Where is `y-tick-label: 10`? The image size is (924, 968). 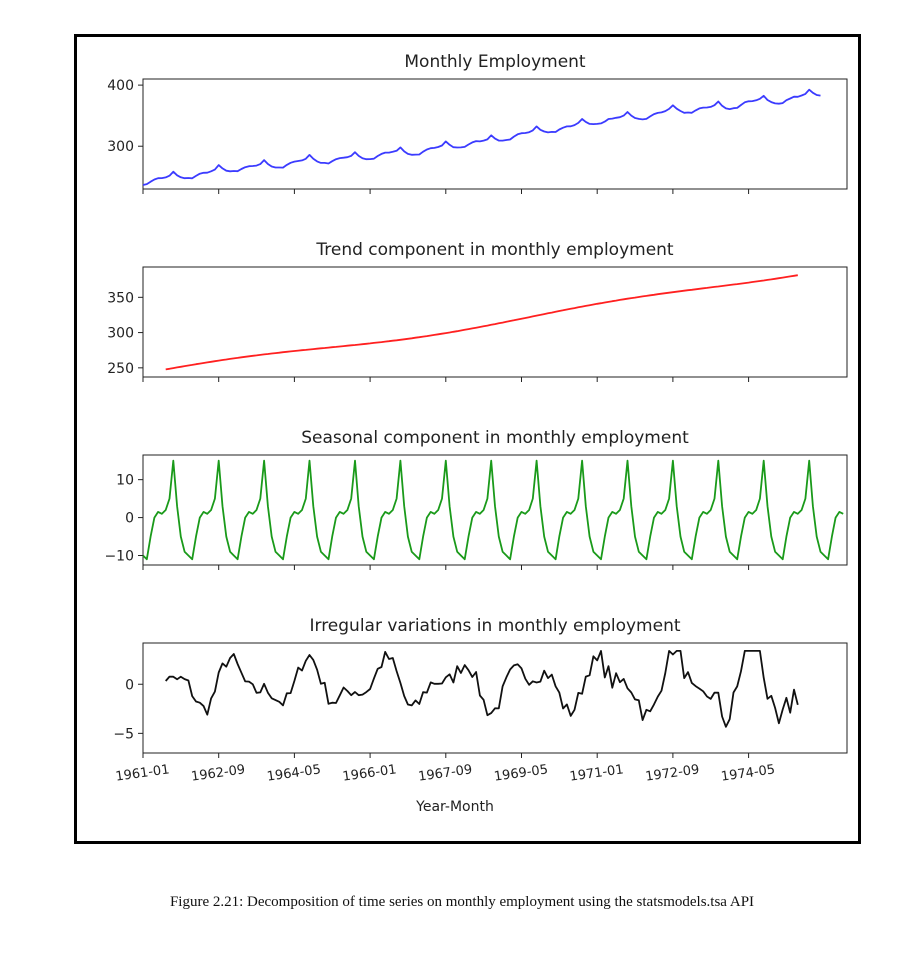 y-tick-label: 10 is located at coordinates (125, 481).